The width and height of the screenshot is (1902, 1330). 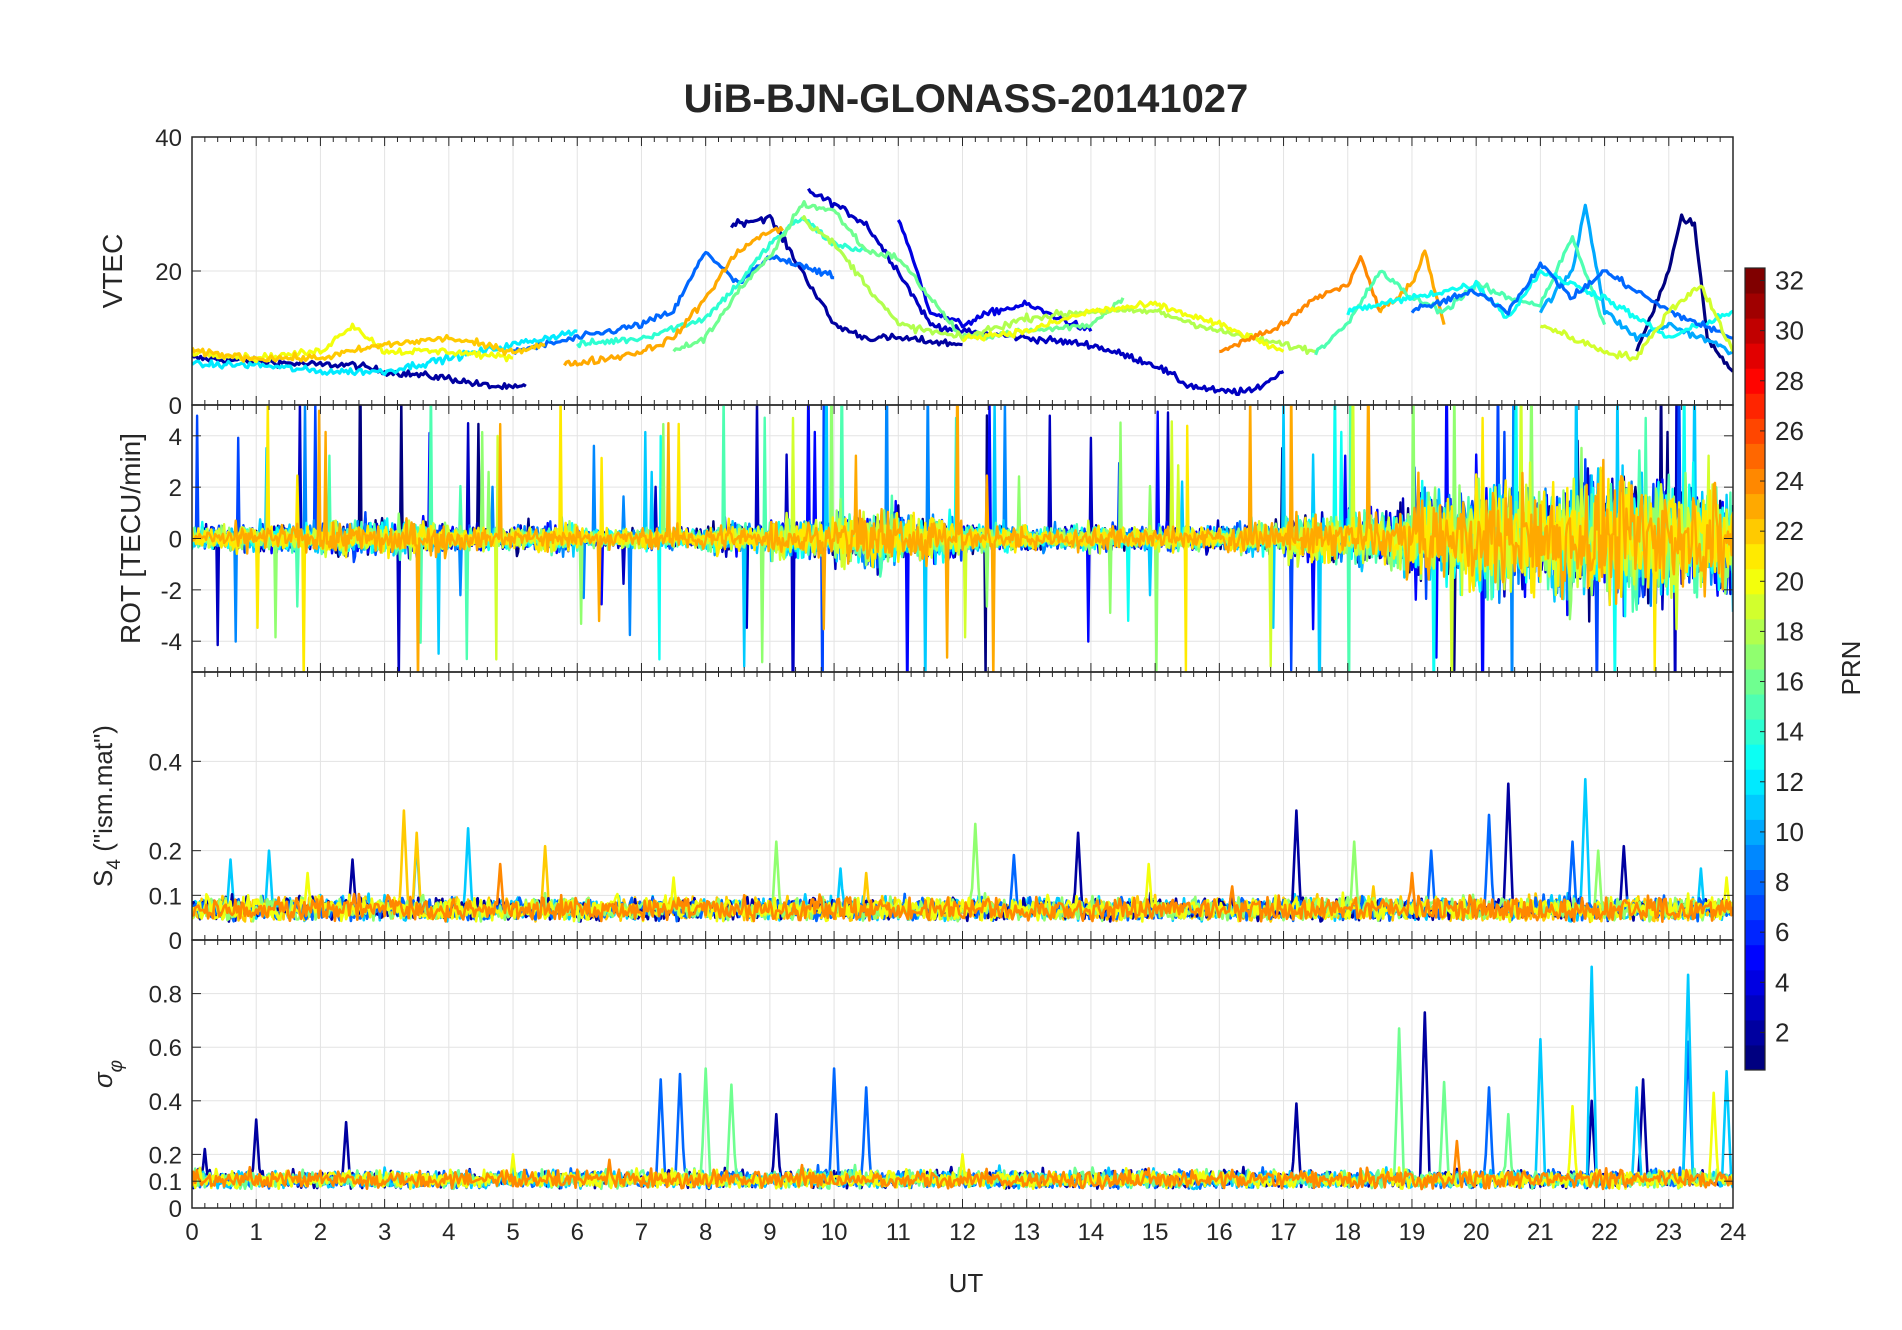 What do you see at coordinates (705, 1232) in the screenshot?
I see `x-tick-label: 8` at bounding box center [705, 1232].